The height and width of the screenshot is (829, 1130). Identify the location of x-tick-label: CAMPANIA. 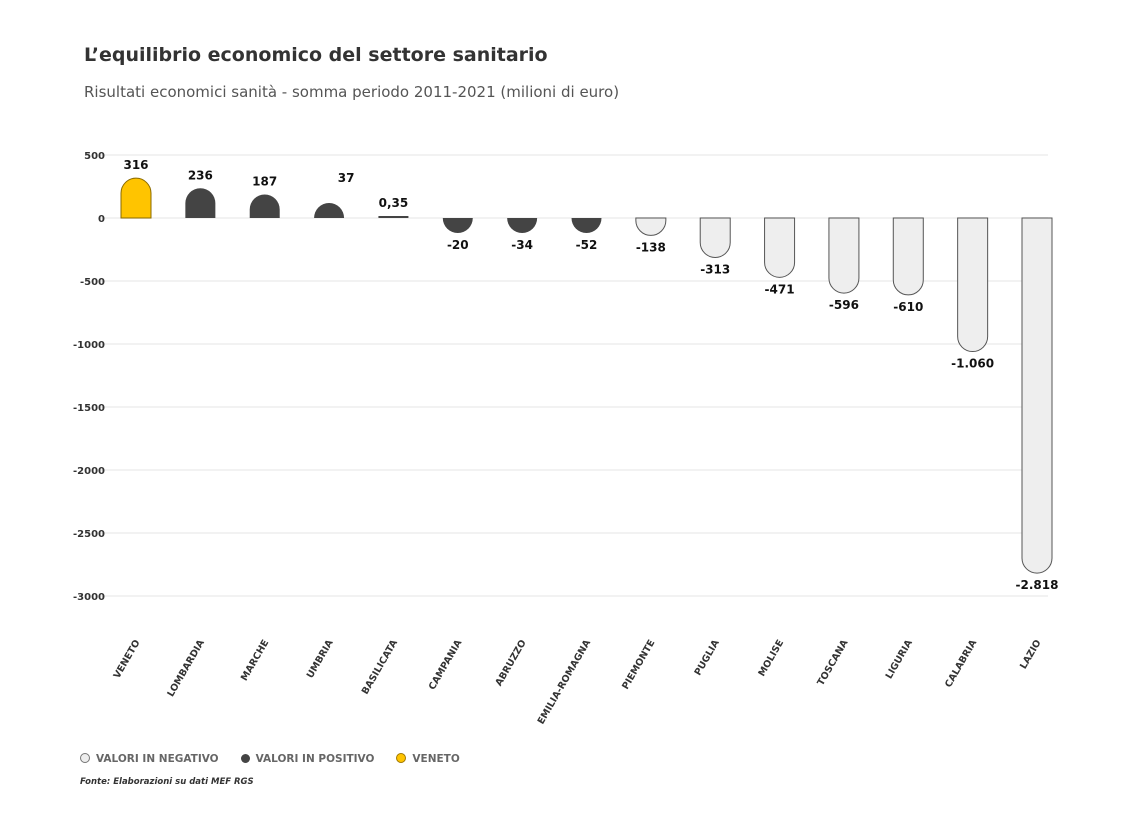
(446, 664).